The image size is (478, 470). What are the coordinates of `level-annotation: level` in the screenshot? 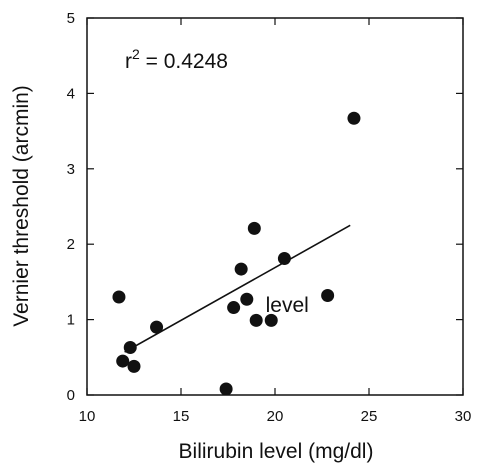 It's located at (287, 305).